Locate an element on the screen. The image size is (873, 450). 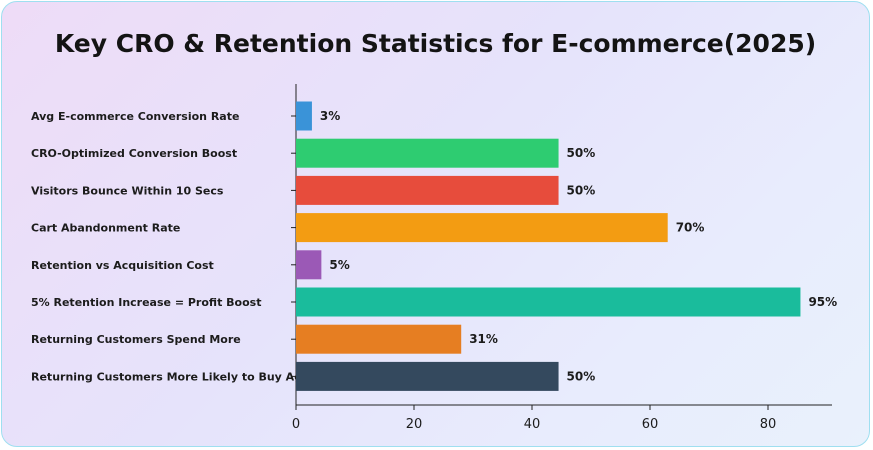
data-label: 5% is located at coordinates (339, 265).